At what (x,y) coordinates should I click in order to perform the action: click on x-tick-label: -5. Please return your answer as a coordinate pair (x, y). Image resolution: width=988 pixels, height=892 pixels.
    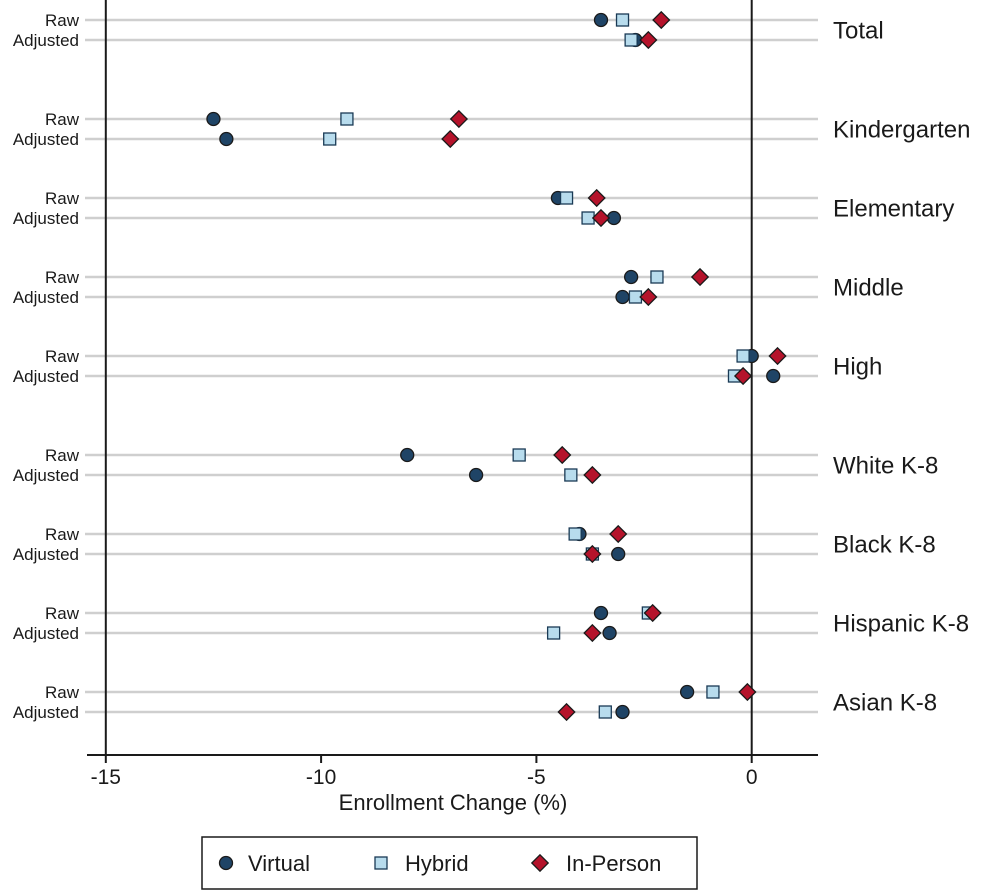
    Looking at the image, I should click on (536, 777).